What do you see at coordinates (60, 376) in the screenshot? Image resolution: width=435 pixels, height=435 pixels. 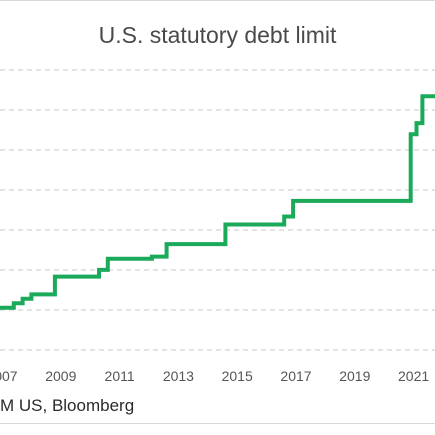 I see `x-tick-label-2009: 2009` at bounding box center [60, 376].